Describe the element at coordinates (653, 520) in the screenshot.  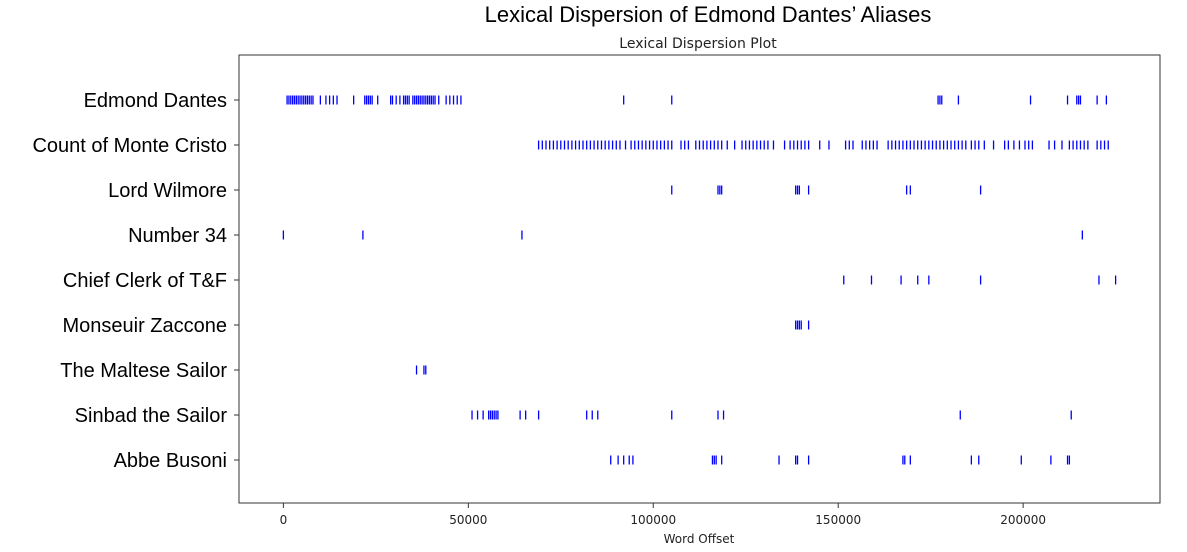
I see `x-tick-label: 100000` at that location.